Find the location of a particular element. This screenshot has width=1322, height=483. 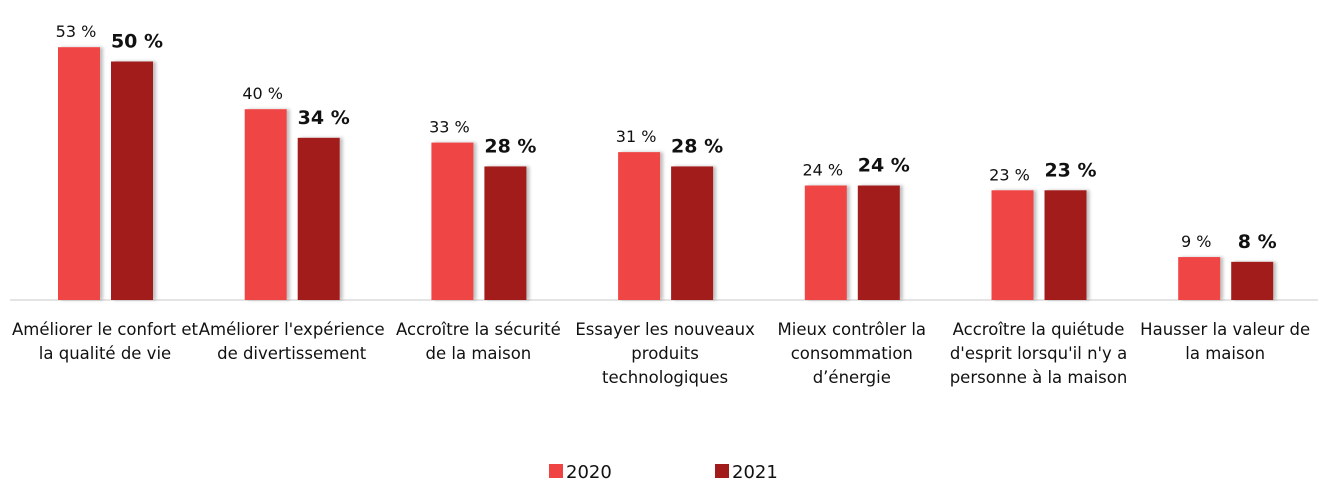

value-label: 40 % is located at coordinates (262, 93).